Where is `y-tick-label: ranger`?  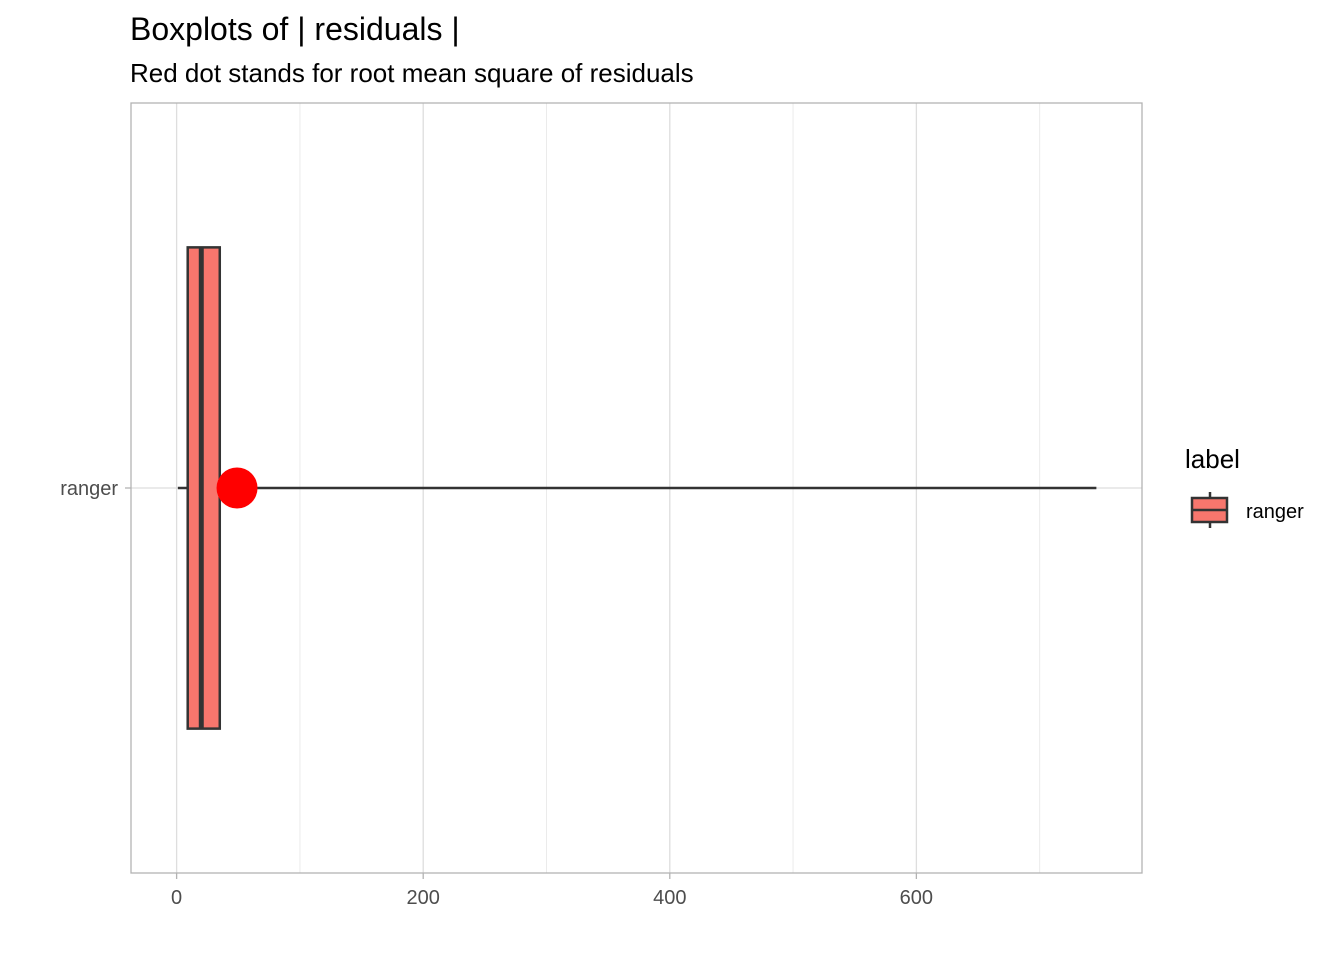
y-tick-label: ranger is located at coordinates (89, 489).